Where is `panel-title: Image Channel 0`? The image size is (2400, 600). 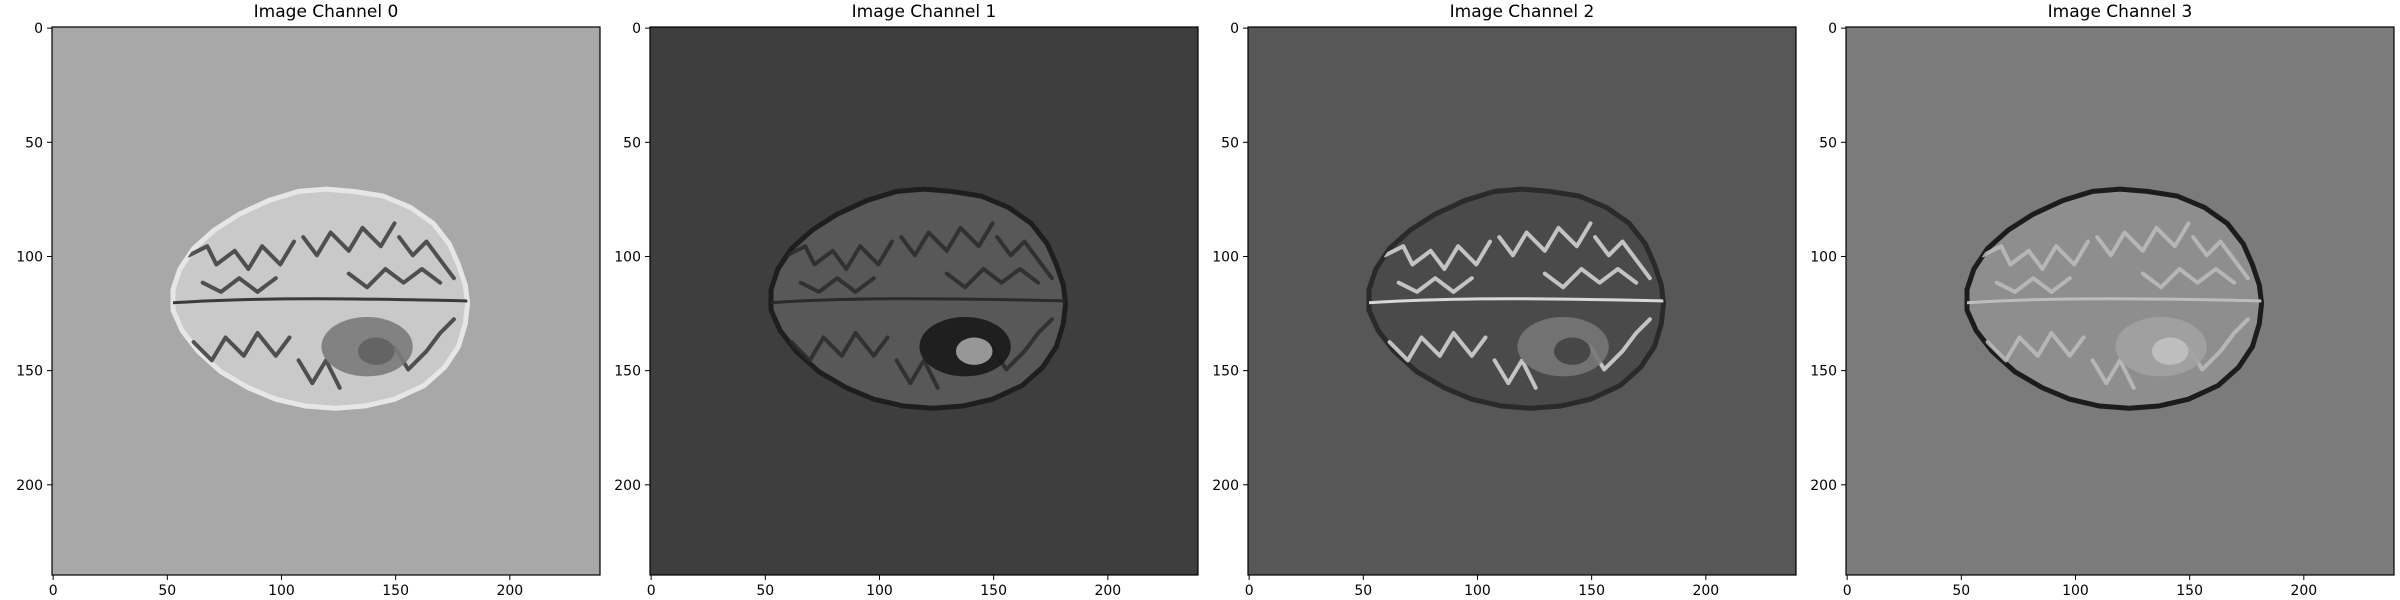 panel-title: Image Channel 0 is located at coordinates (326, 12).